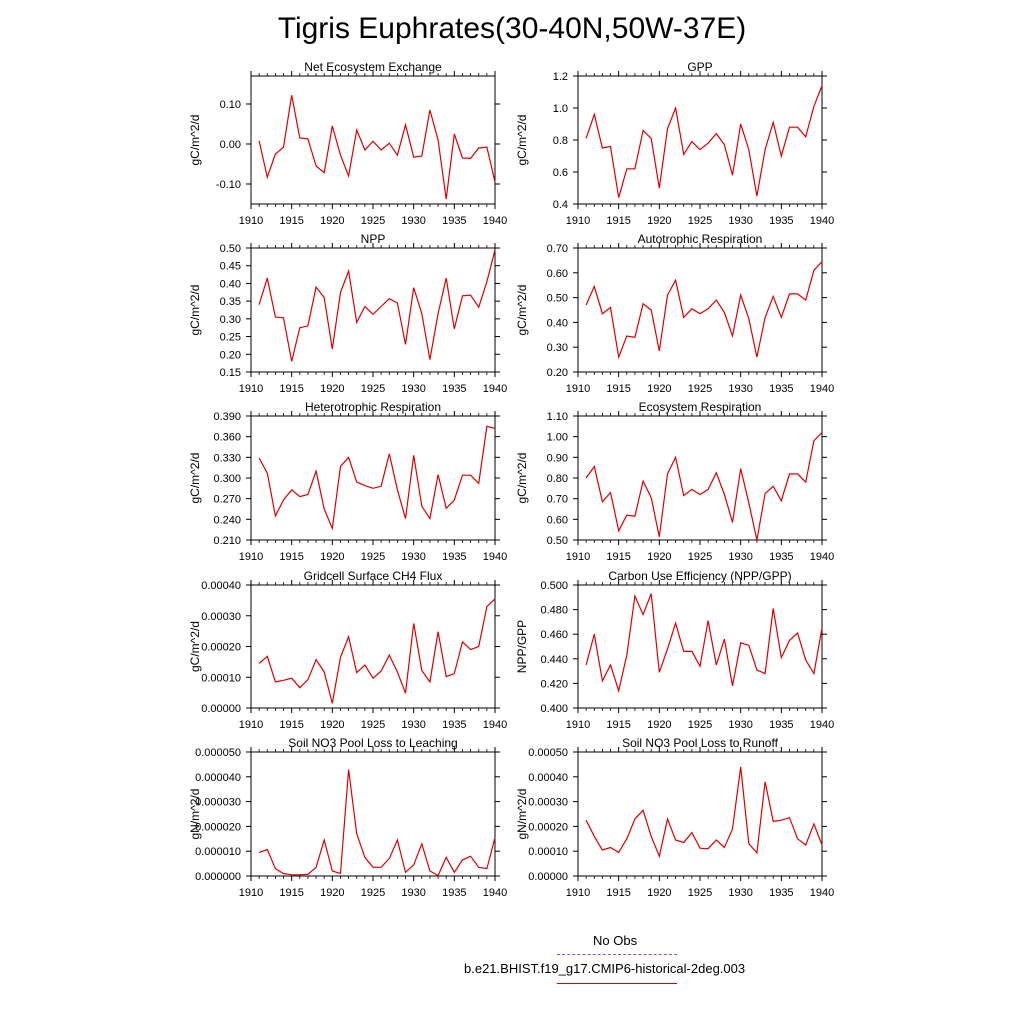  What do you see at coordinates (230, 373) in the screenshot?
I see `y-tick-label: 0.15` at bounding box center [230, 373].